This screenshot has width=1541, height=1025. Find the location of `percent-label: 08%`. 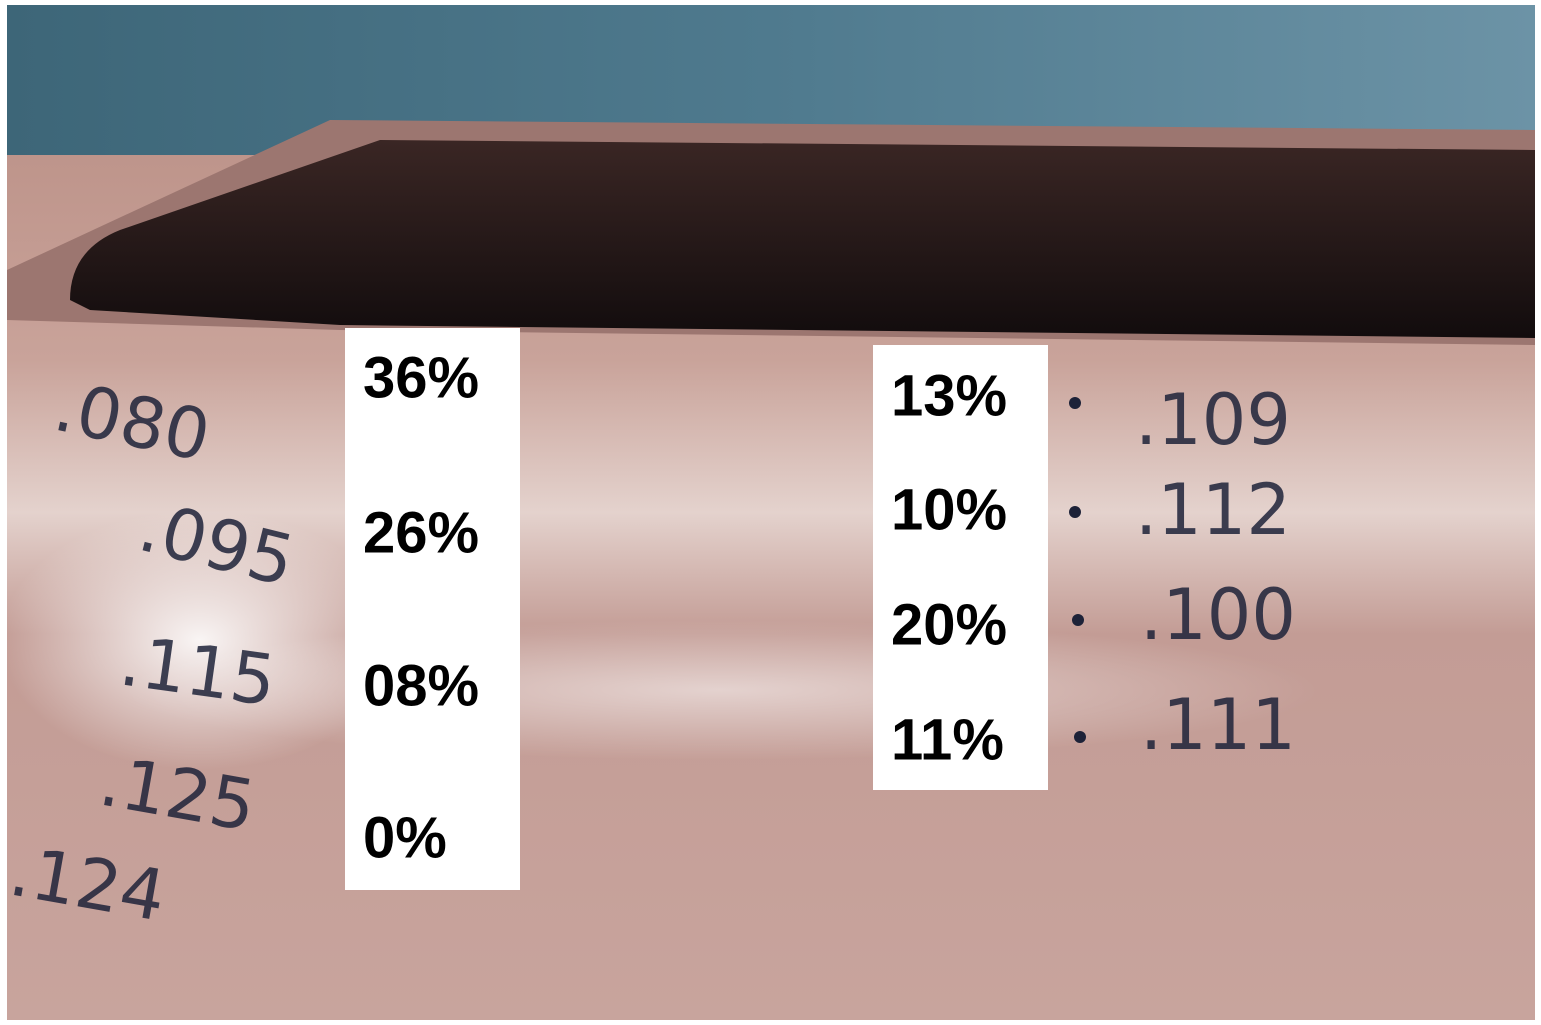

percent-label: 08% is located at coordinates (421, 685).